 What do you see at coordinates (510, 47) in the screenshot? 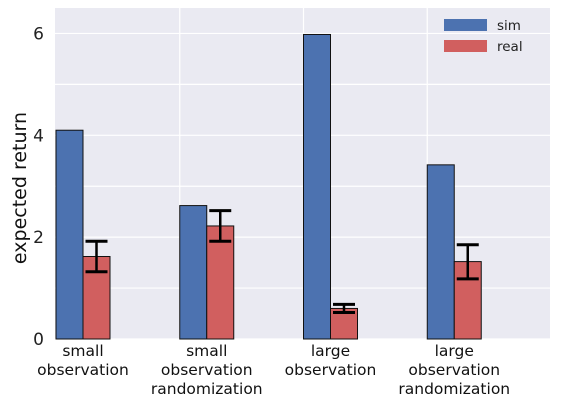
I see `legend-label-real: real` at bounding box center [510, 47].